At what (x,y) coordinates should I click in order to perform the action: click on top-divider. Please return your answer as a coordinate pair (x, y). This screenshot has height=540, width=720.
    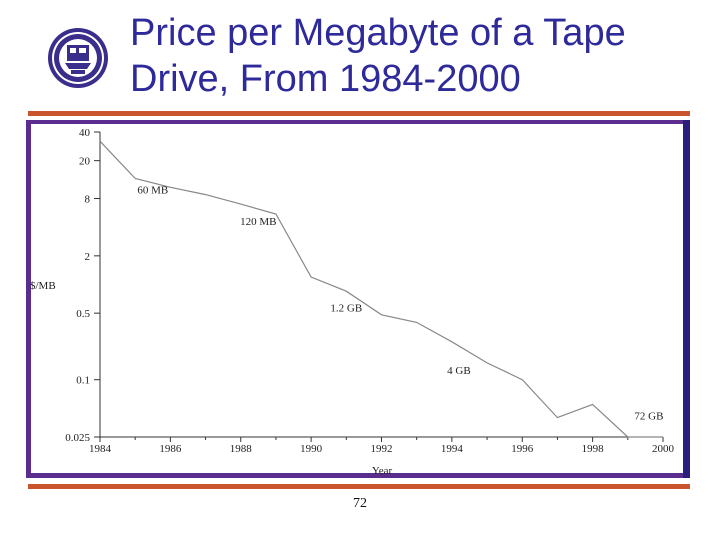
    Looking at the image, I should click on (359, 113).